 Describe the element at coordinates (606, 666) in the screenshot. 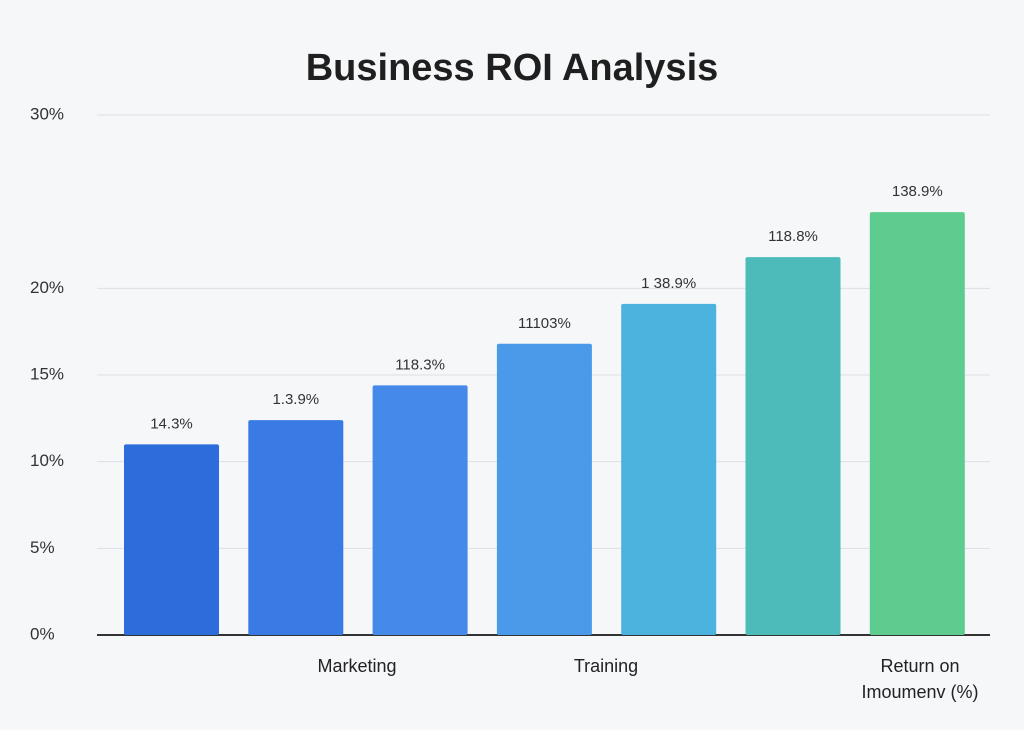

I see `x-label: Training` at that location.